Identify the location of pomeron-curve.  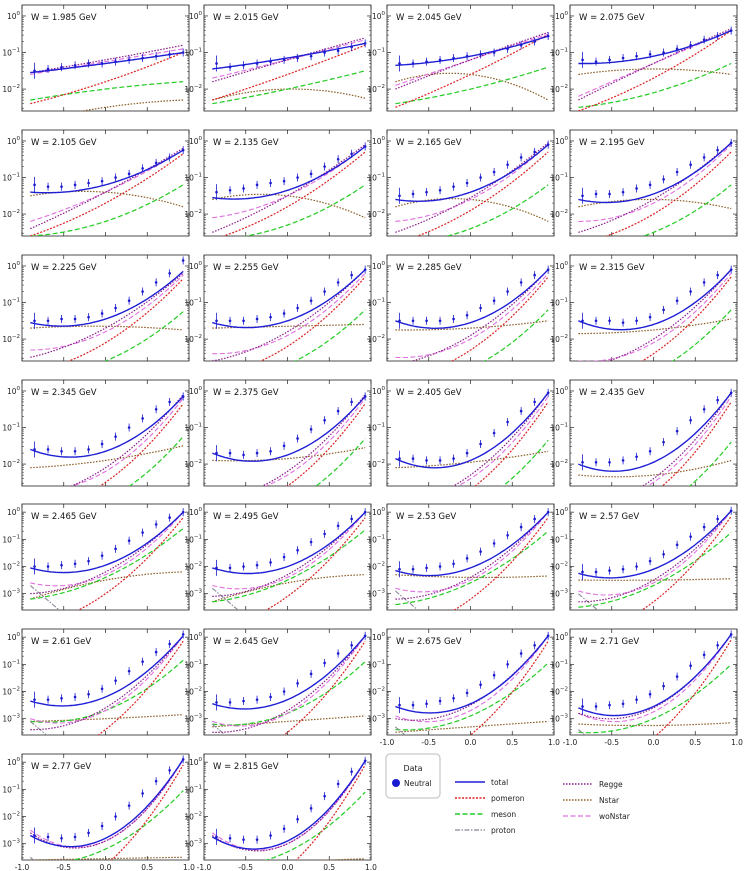
(315, 563).